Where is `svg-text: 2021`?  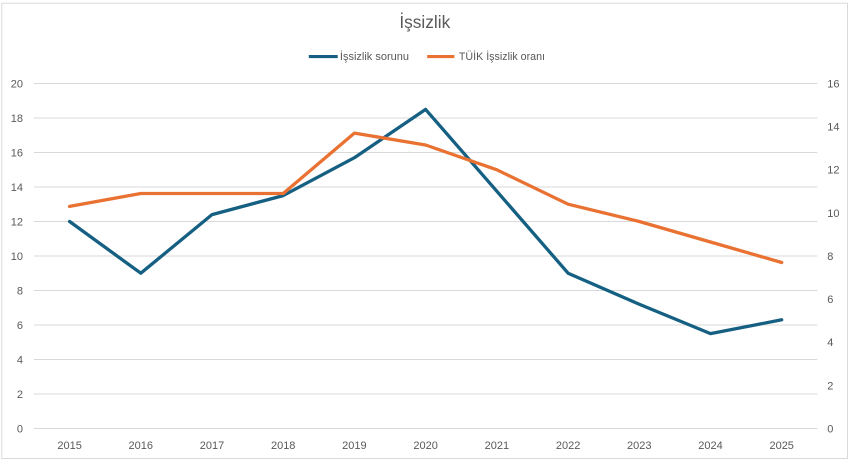 svg-text: 2021 is located at coordinates (497, 446).